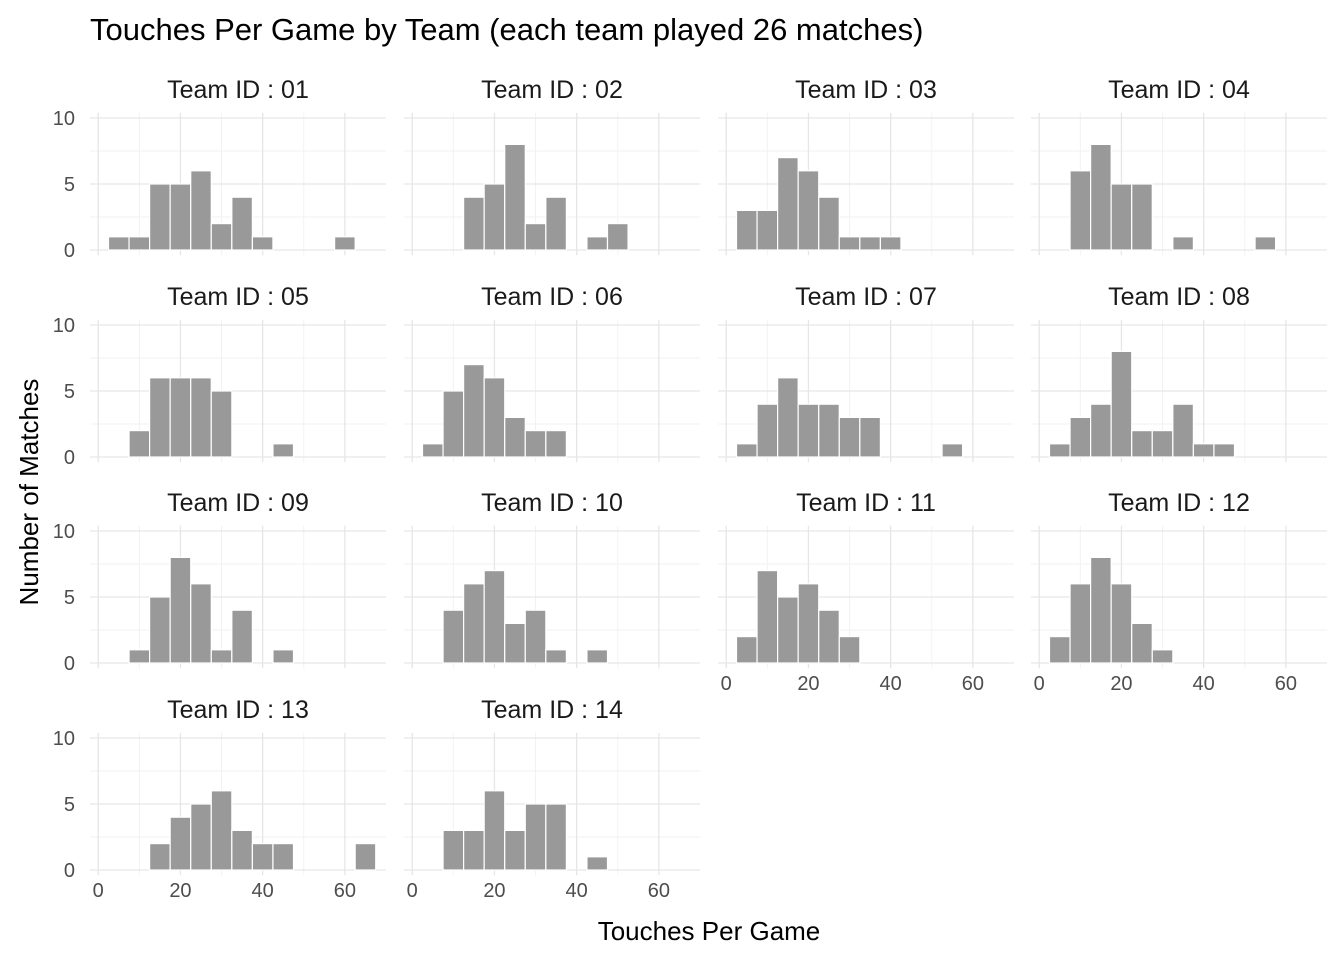 Image resolution: width=1344 pixels, height=960 pixels. What do you see at coordinates (552, 166) in the screenshot?
I see `facet-panel: Team ID : 02` at bounding box center [552, 166].